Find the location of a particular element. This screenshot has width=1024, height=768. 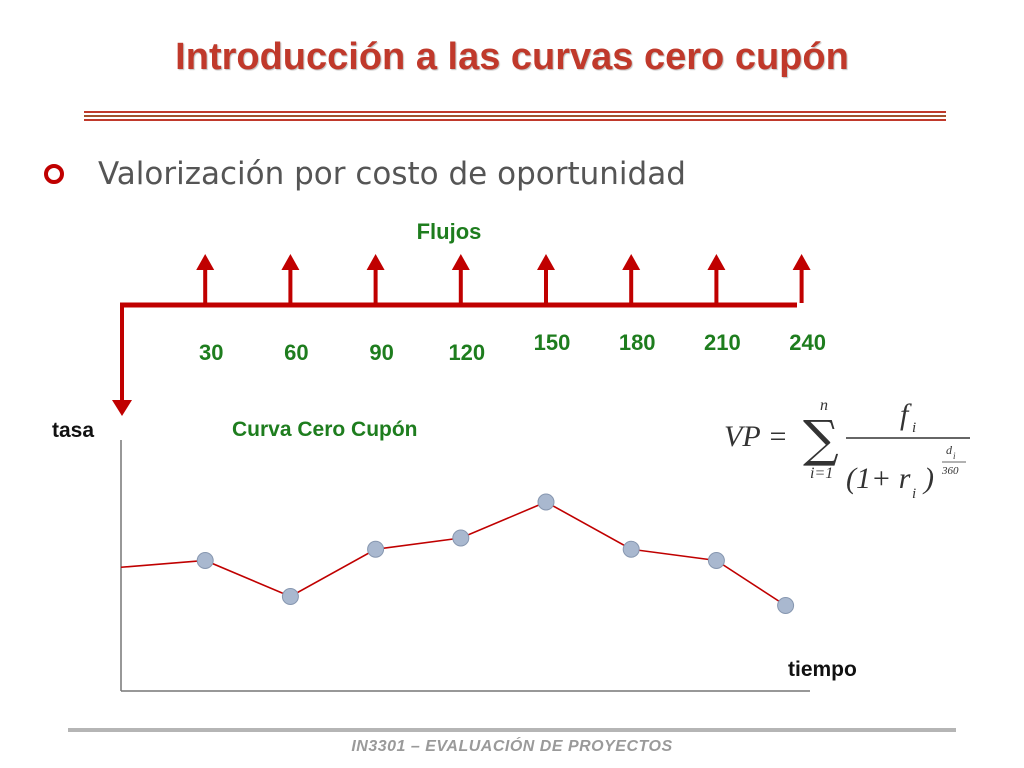

bullet-item: Valorización por costo de oportunidad is located at coordinates (365, 174).